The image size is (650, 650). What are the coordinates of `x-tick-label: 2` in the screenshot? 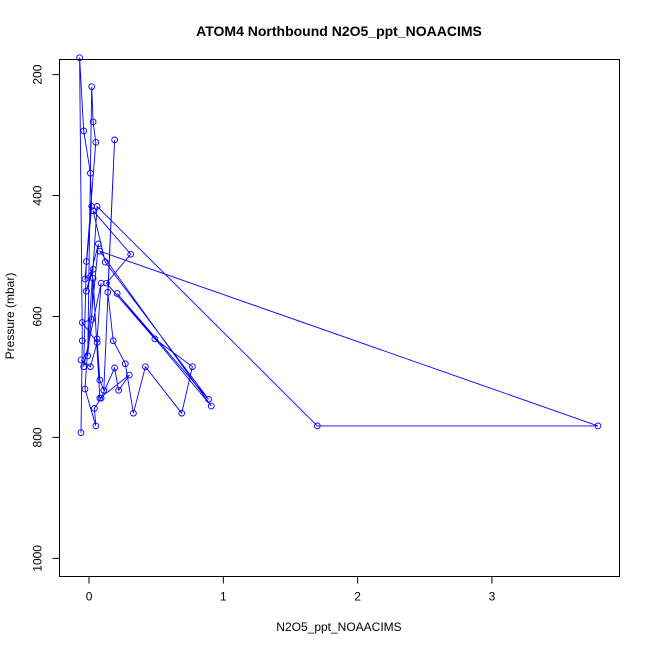 It's located at (357, 597).